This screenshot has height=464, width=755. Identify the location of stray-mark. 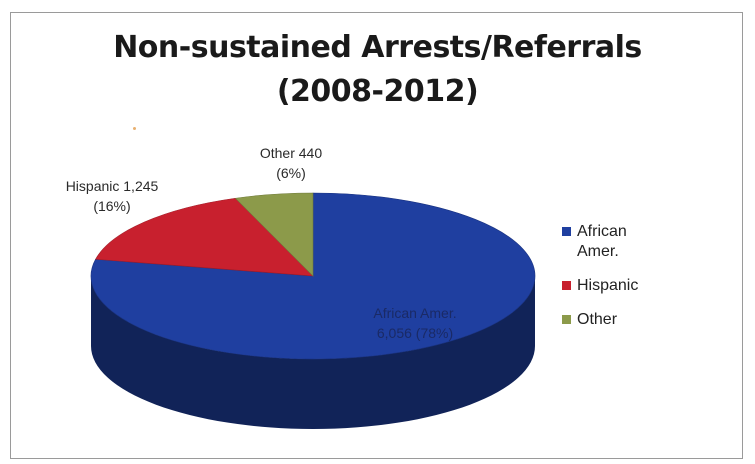
(134, 128).